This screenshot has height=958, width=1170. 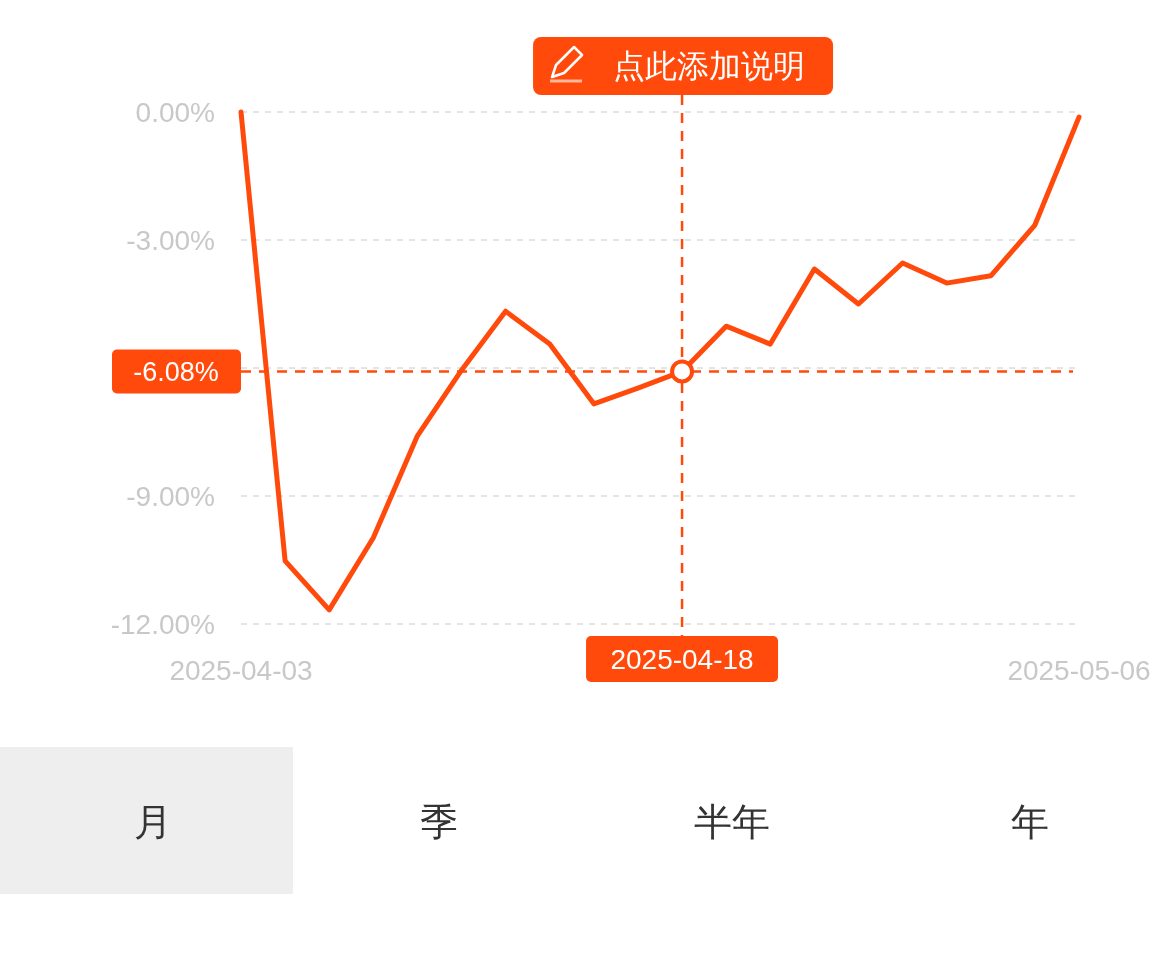 What do you see at coordinates (1030, 822) in the screenshot?
I see `text: 年` at bounding box center [1030, 822].